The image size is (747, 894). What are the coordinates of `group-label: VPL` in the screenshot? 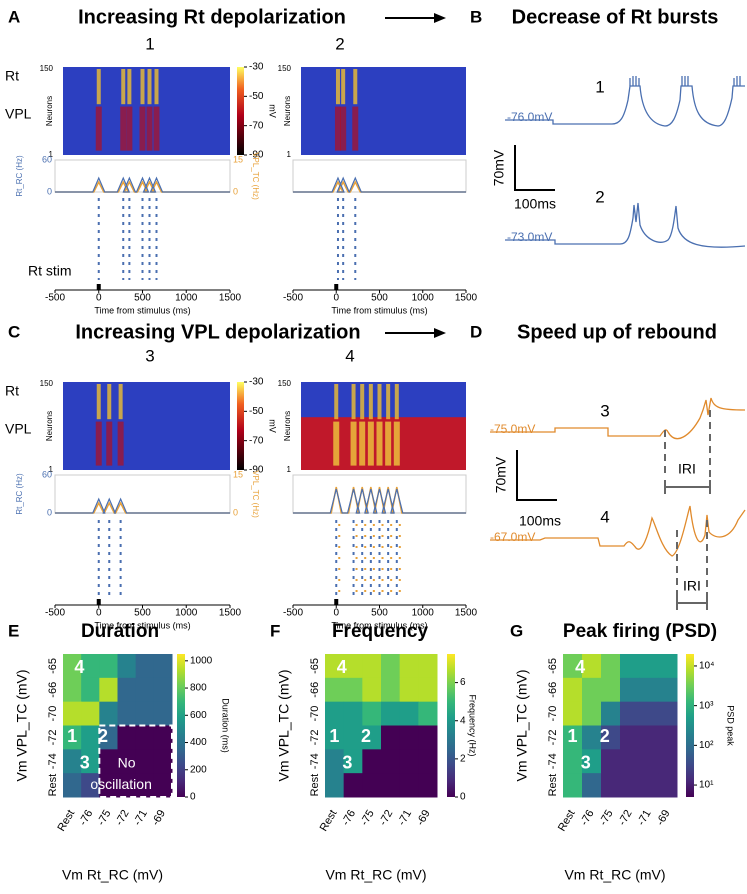 It's located at (18, 429).